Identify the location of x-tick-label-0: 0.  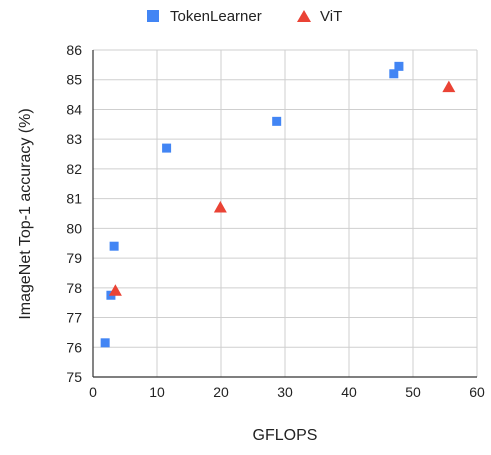
(93, 392).